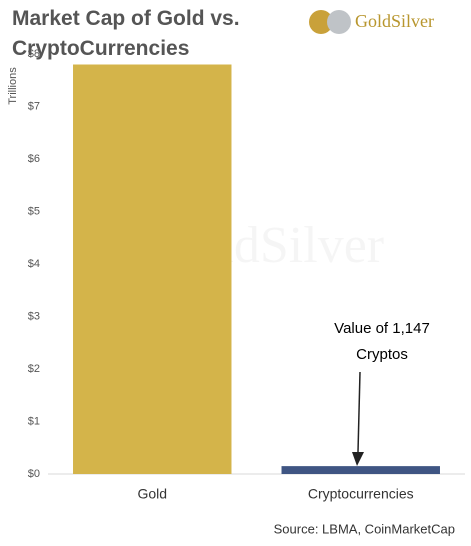 This screenshot has height=546, width=471. What do you see at coordinates (34, 264) in the screenshot?
I see `y-tick-label: $4` at bounding box center [34, 264].